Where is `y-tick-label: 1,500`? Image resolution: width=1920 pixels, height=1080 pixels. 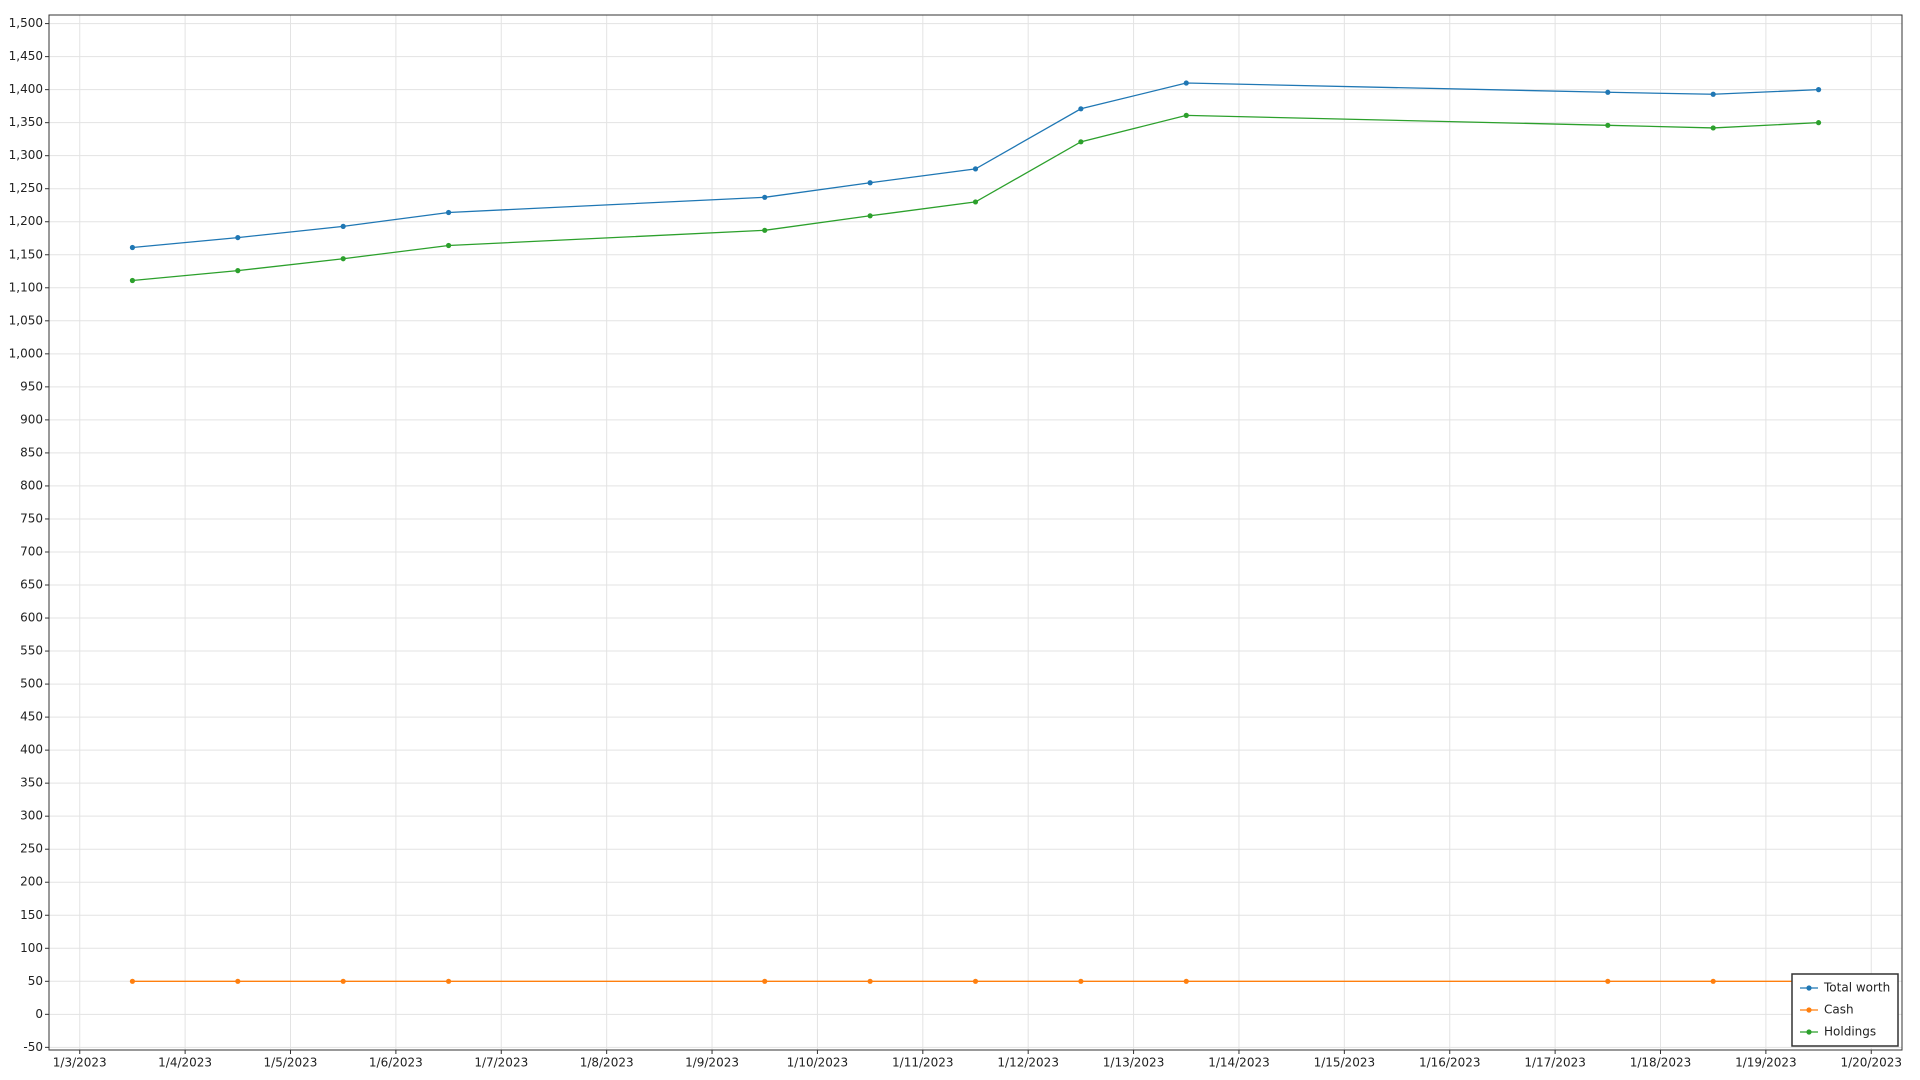 y-tick-label: 1,500 is located at coordinates (26, 23).